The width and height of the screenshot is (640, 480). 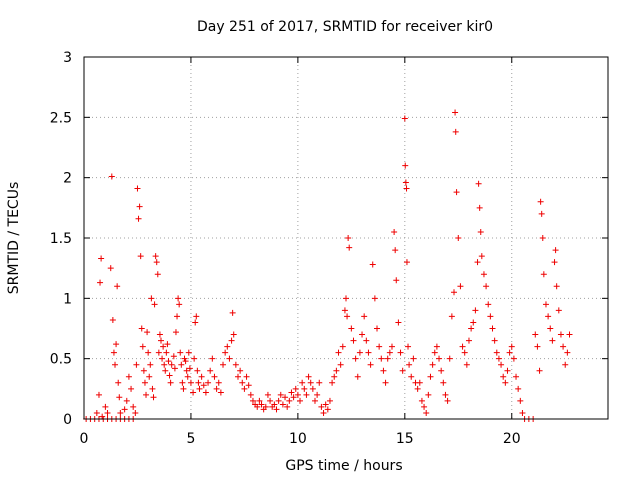 I want to click on x-tick-label: 5, so click(x=190, y=439).